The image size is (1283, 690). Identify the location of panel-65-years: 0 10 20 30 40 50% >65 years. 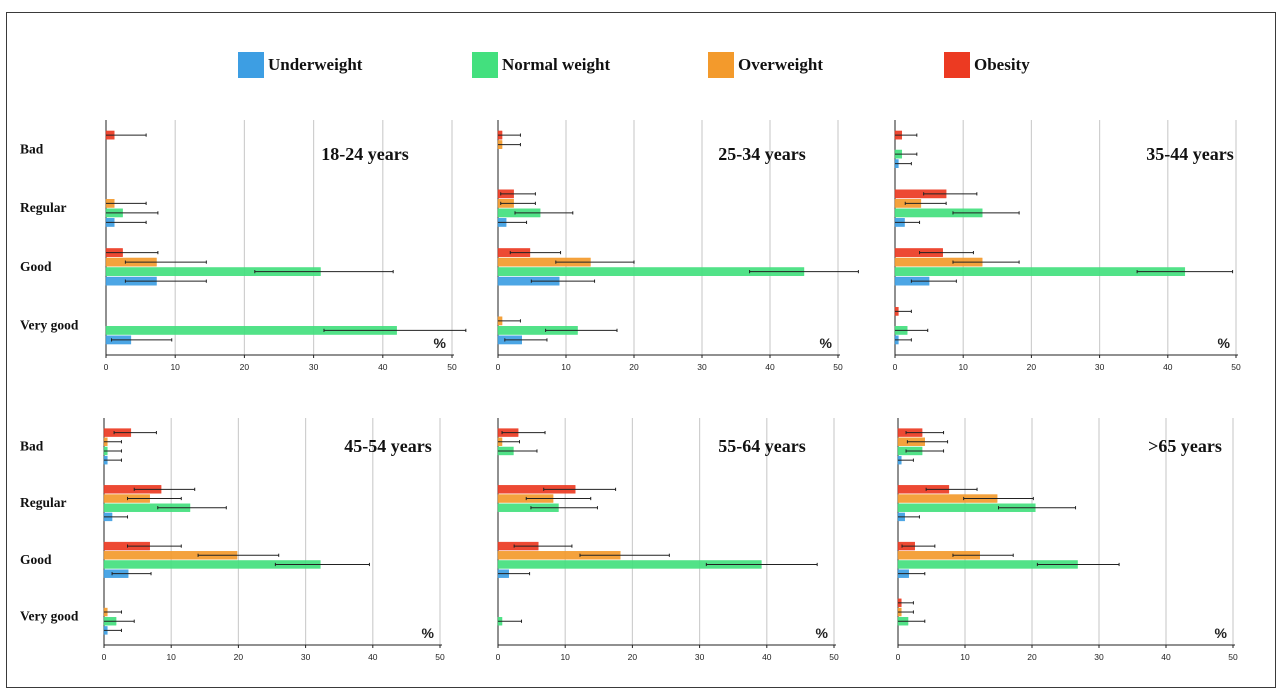
(1067, 540).